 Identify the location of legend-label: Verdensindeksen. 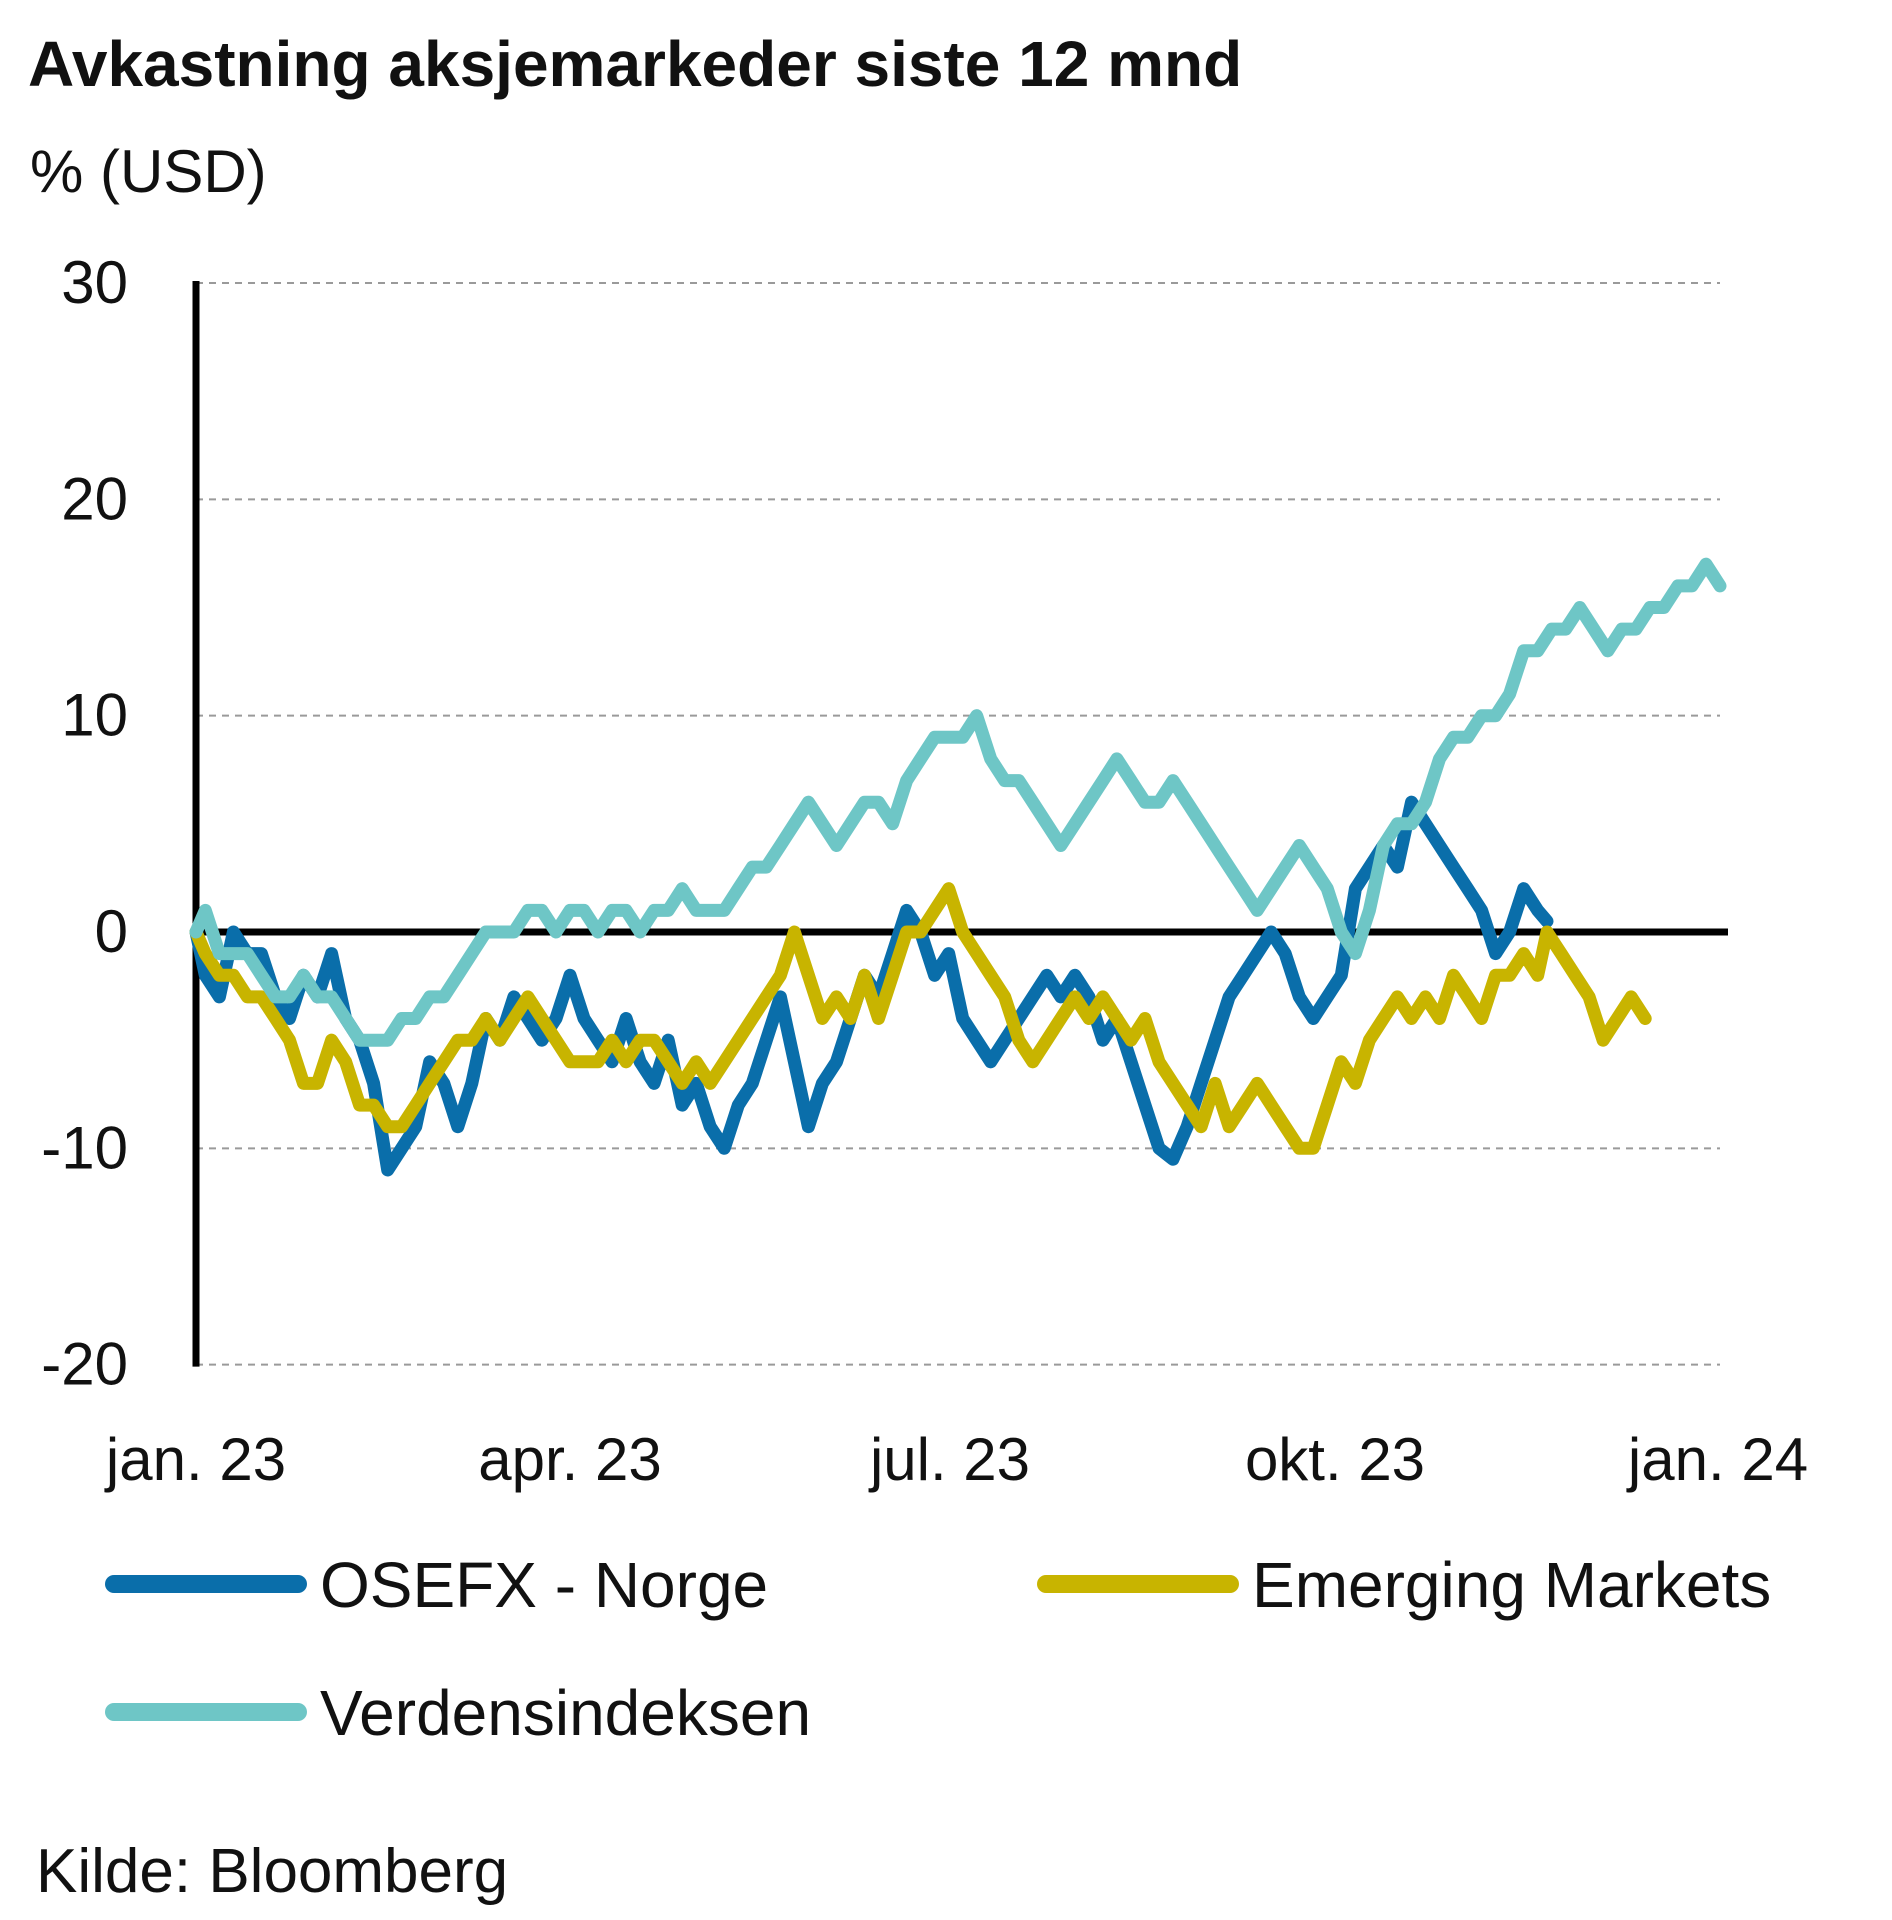
(565, 1713).